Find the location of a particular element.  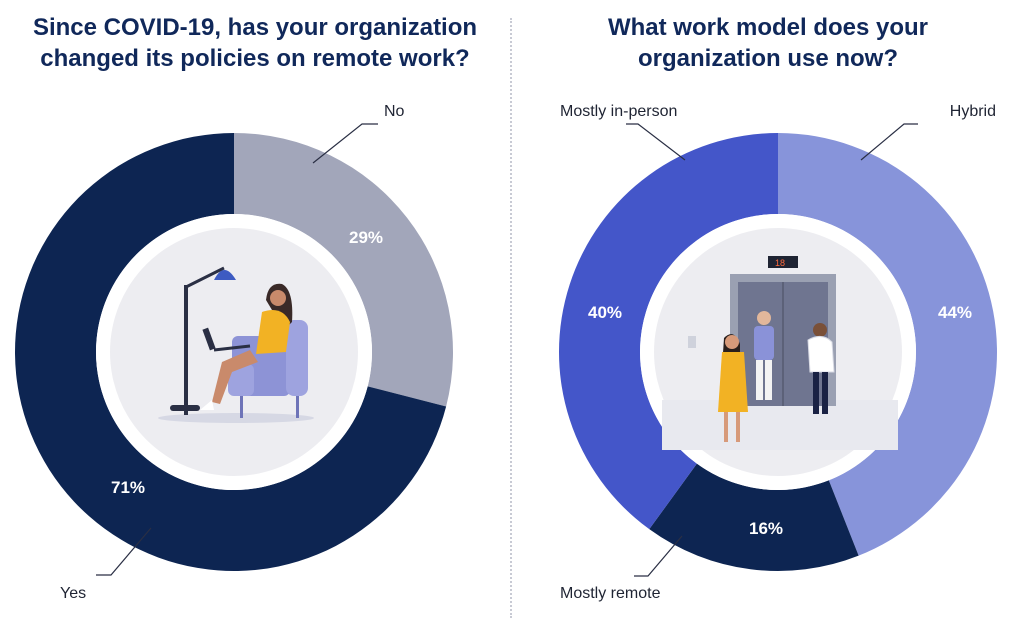

dotted-divider is located at coordinates (511, 318).